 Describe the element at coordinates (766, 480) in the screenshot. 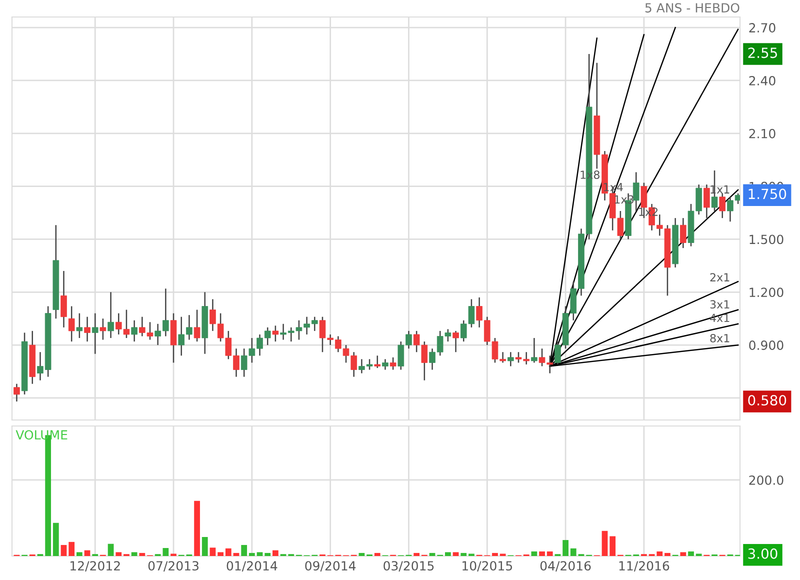

I see `y-tick-label: 200.0` at that location.